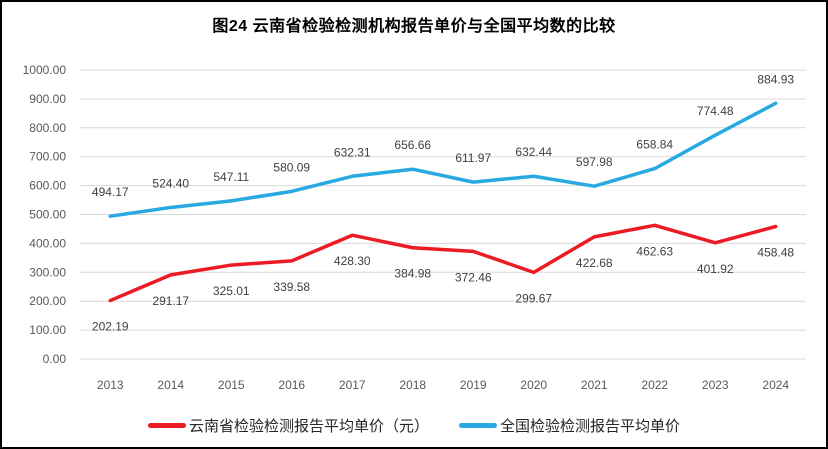  What do you see at coordinates (166, 425) in the screenshot?
I see `legend-marker-yunnan` at bounding box center [166, 425].